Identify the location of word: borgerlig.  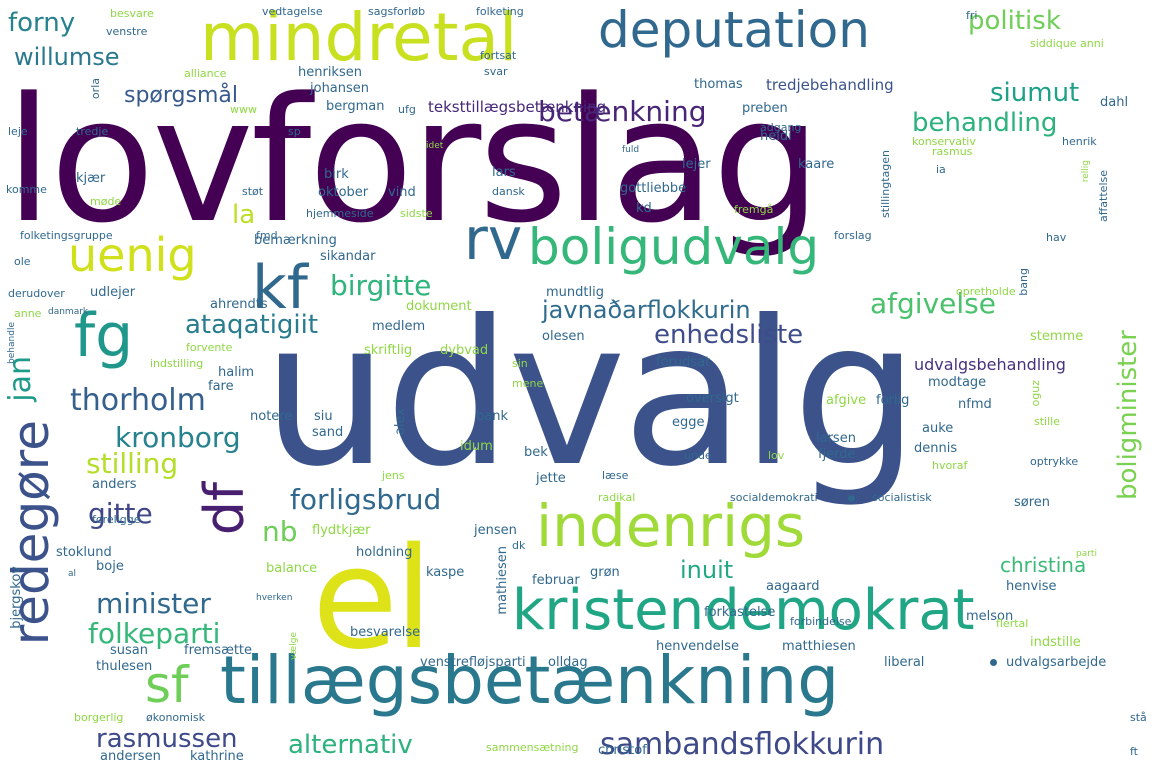
(99, 717).